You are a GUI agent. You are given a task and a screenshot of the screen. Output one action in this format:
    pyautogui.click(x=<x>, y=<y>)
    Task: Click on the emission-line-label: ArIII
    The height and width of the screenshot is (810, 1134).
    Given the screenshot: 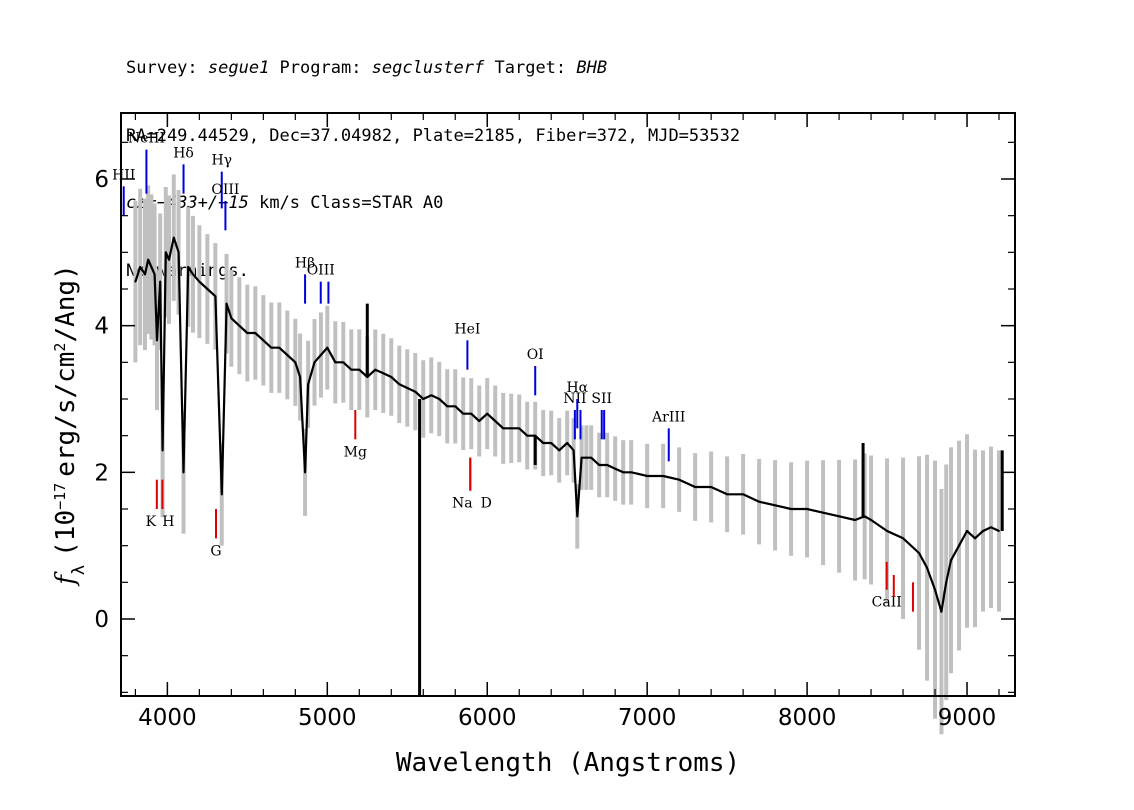 What is the action you would take?
    pyautogui.click(x=668, y=417)
    